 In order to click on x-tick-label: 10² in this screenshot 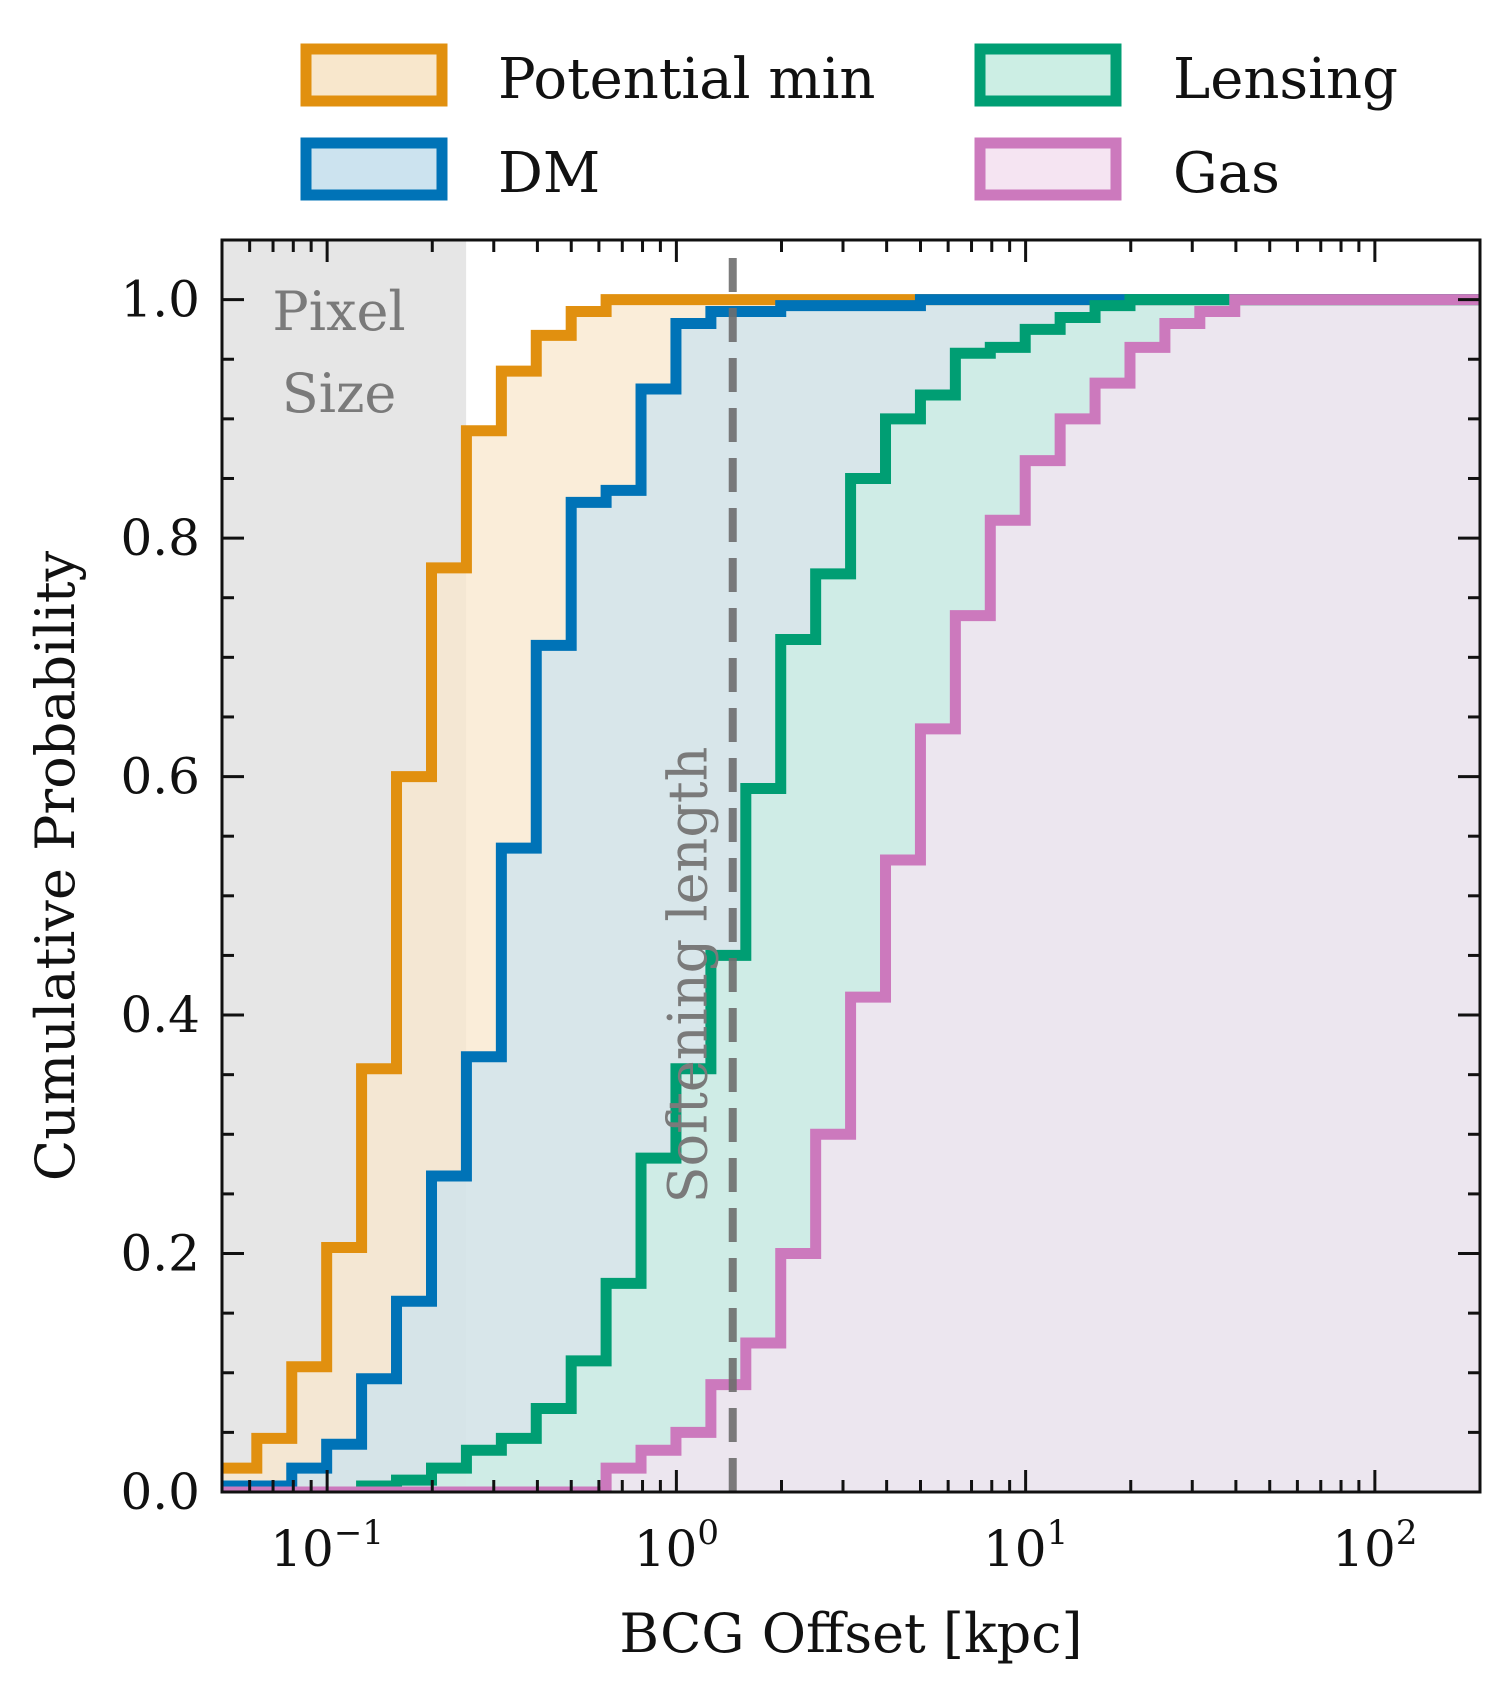, I will do `click(1374, 1545)`.